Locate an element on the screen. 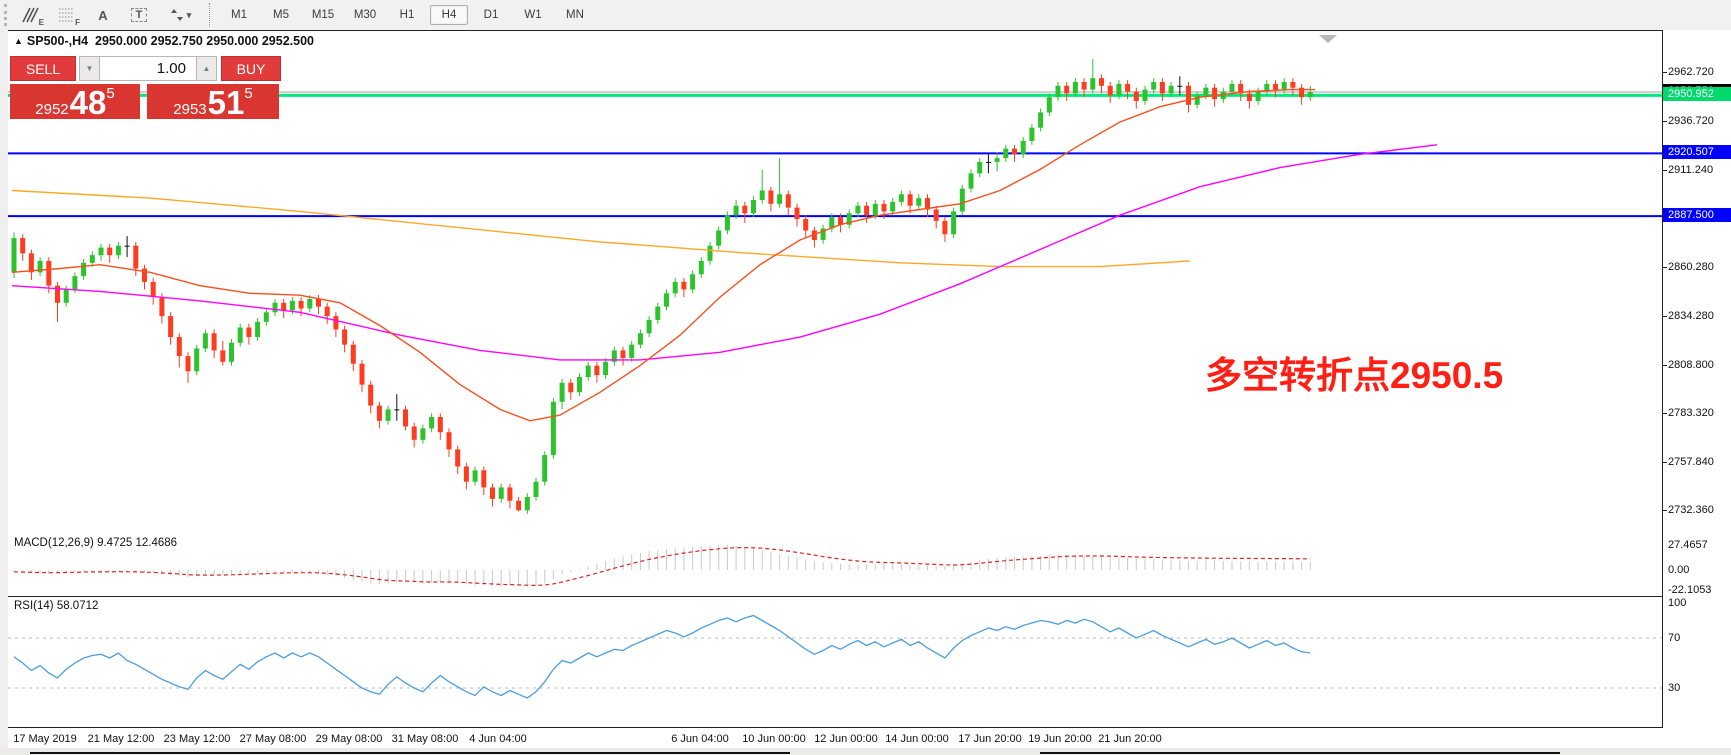 This screenshot has width=1731, height=755. sell-button: SELL is located at coordinates (43, 68).